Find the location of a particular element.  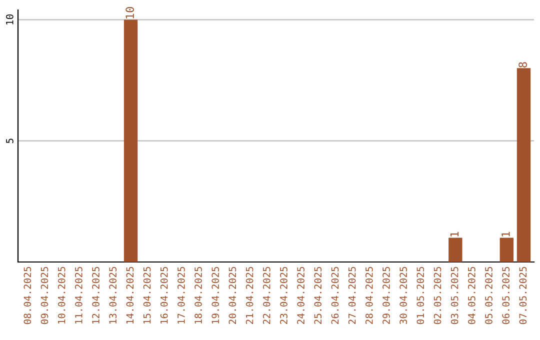

x-tick-label: 08.04.2025 is located at coordinates (28, 295).